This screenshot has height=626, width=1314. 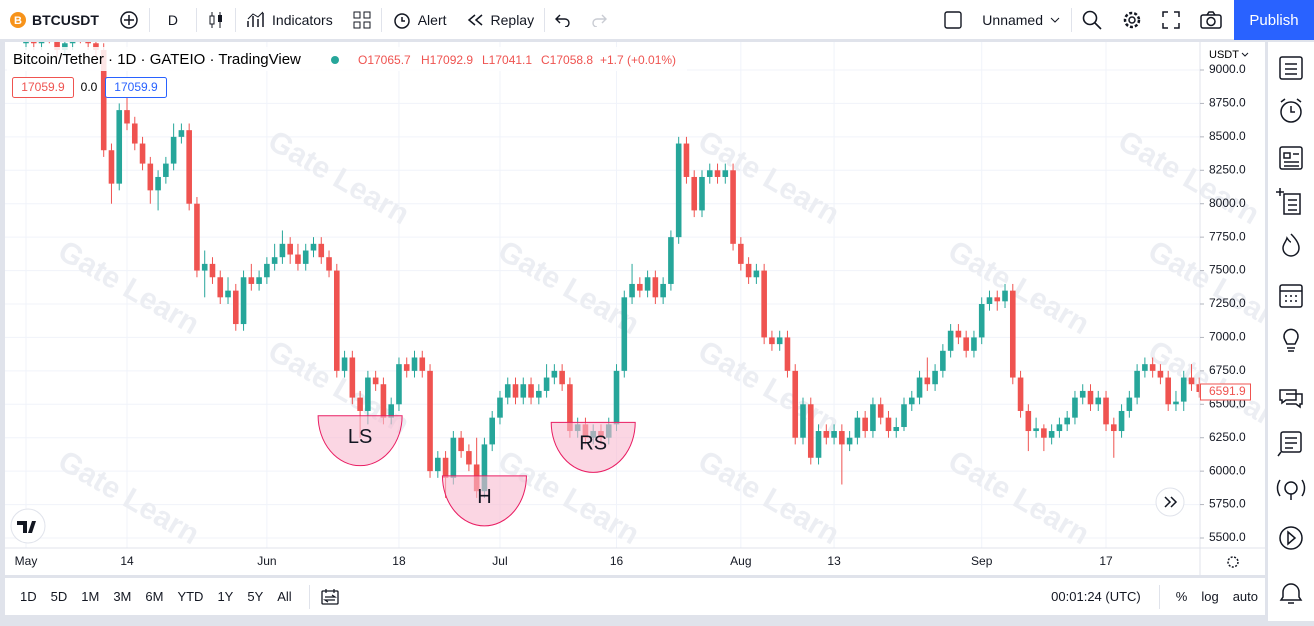 I want to click on range-button: YTD, so click(x=190, y=596).